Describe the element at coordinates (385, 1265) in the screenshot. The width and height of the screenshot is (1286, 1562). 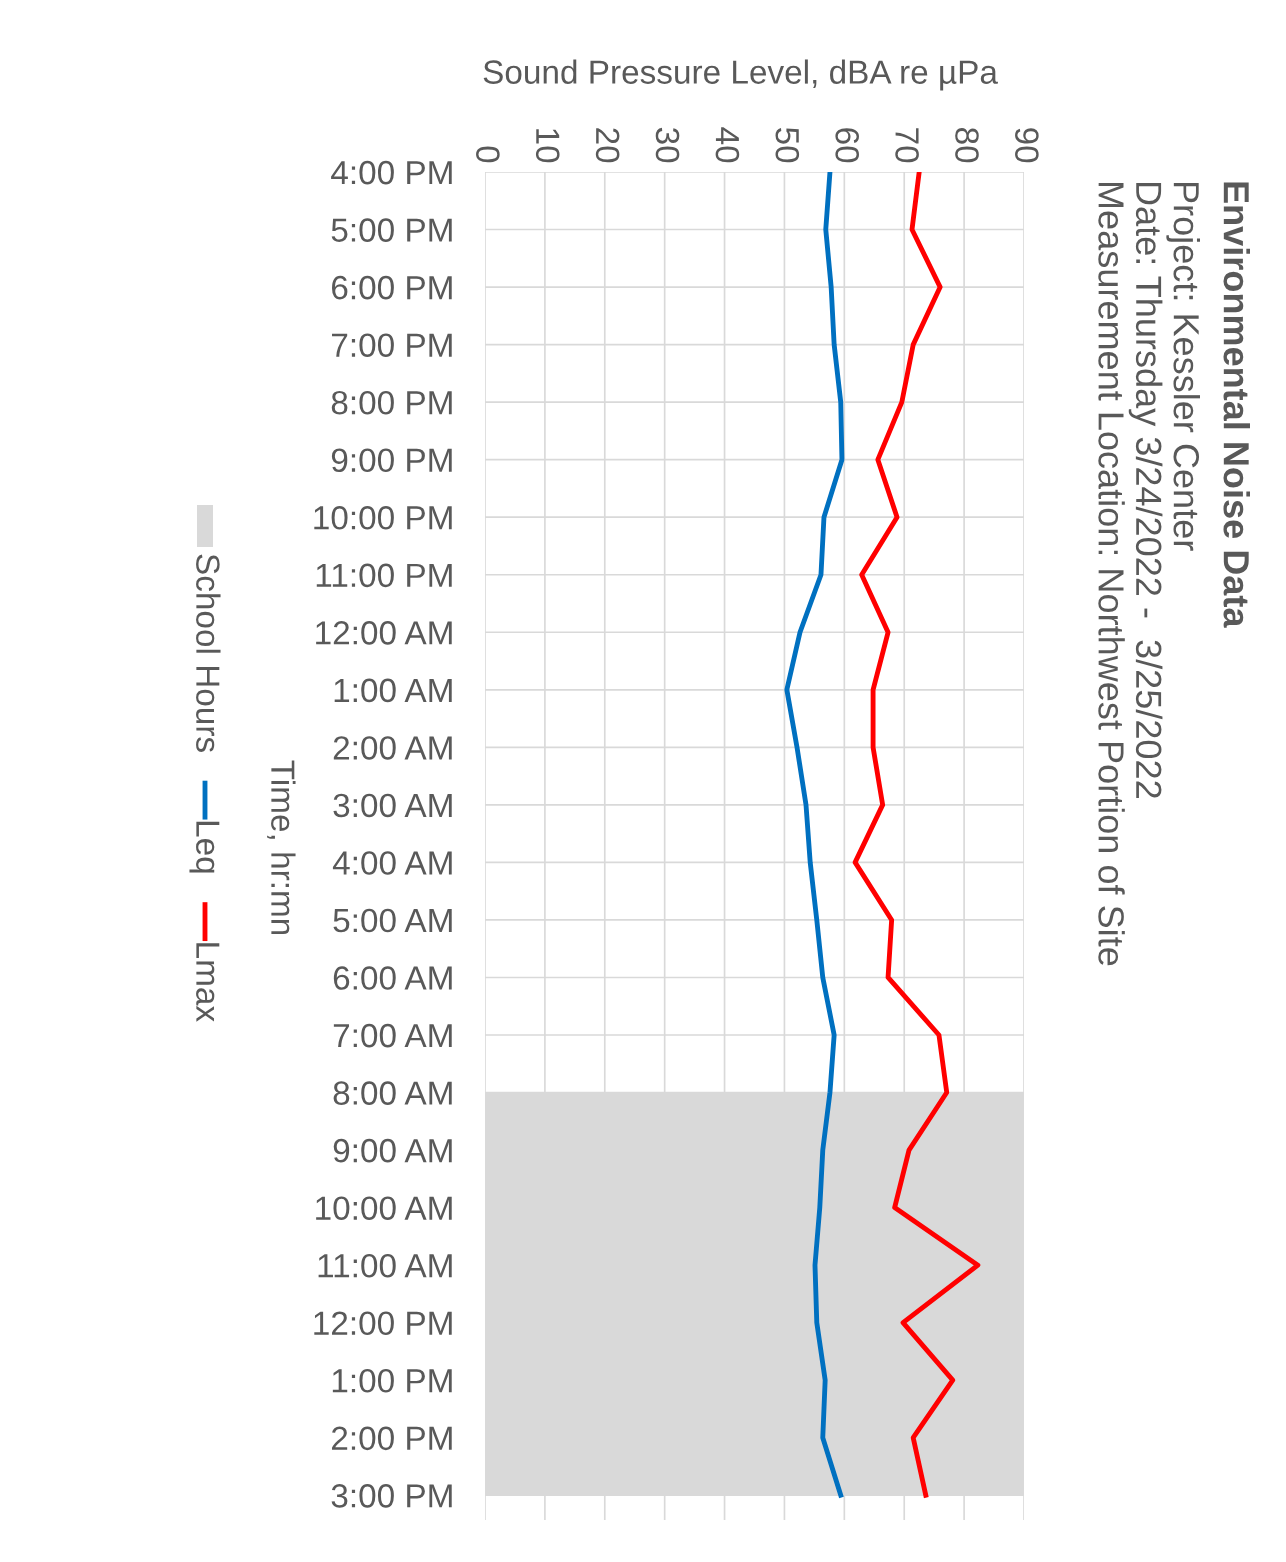
I see `y-tick-label: 11:00 AM` at that location.